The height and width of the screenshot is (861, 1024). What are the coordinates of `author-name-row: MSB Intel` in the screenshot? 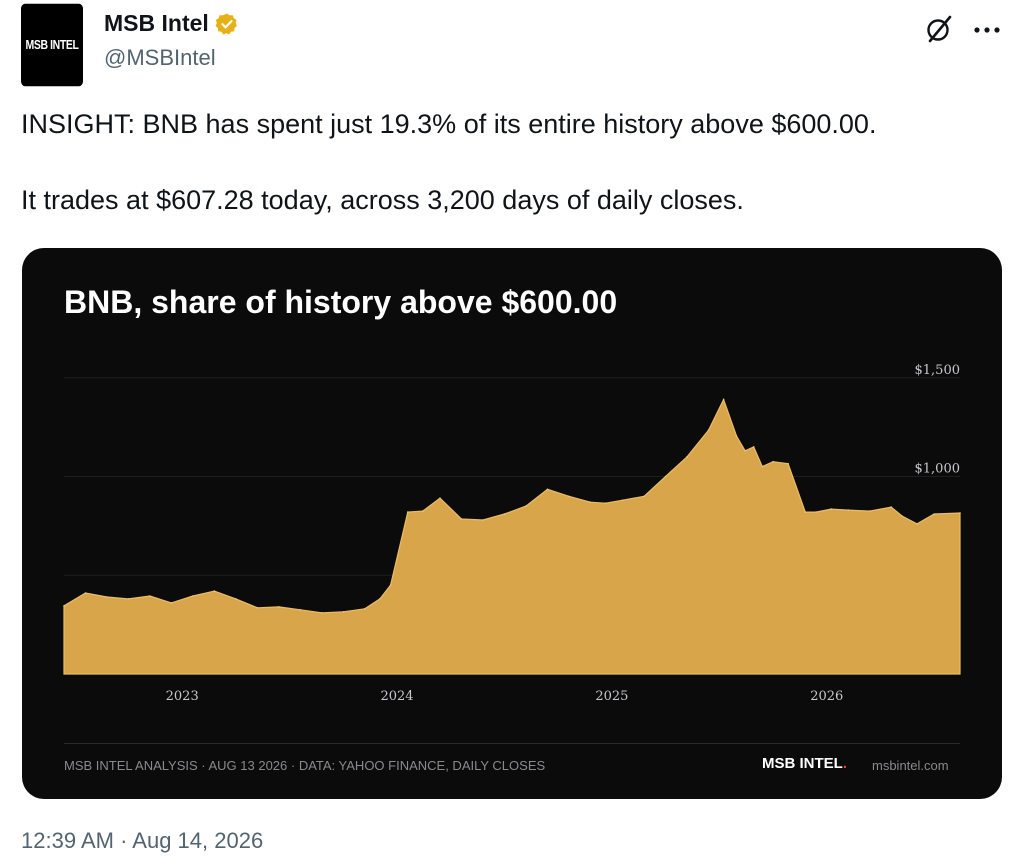 It's located at (171, 23).